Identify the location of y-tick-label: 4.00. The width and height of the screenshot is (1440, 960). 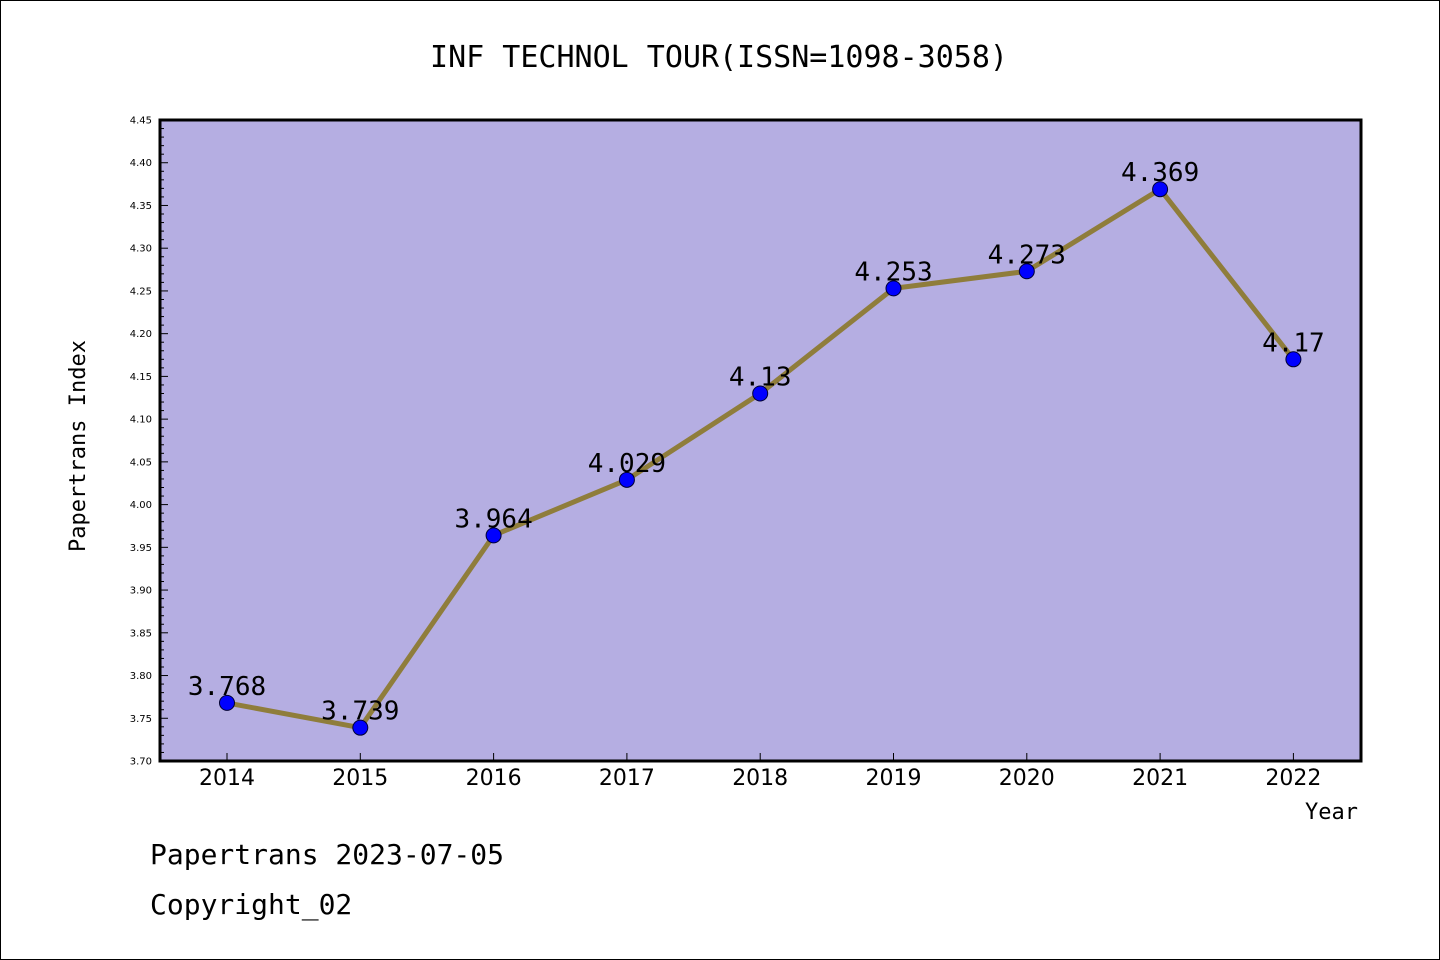
(141, 505).